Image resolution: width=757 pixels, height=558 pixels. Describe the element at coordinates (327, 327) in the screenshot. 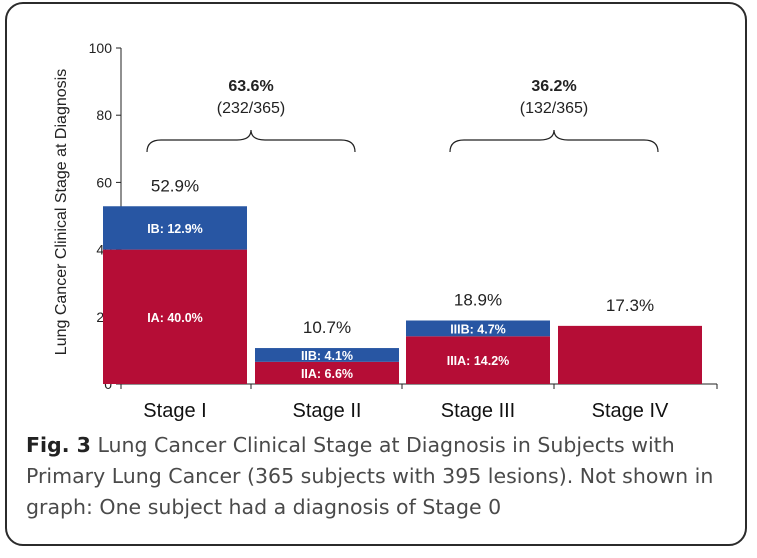

I see `total-label: 10.7%` at that location.